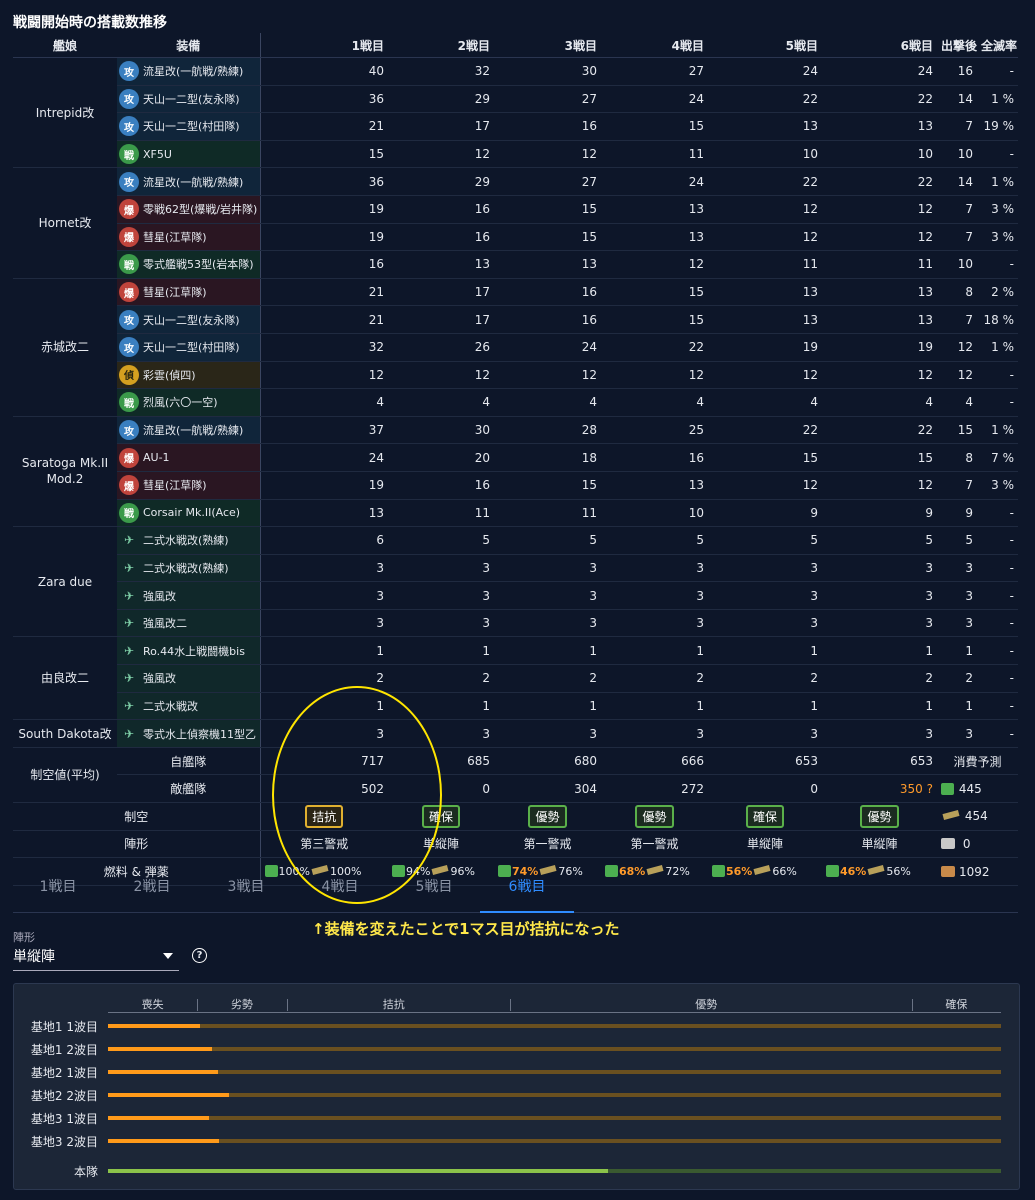  What do you see at coordinates (547, 71) in the screenshot?
I see `slot-count-battle-3: 30` at bounding box center [547, 71].